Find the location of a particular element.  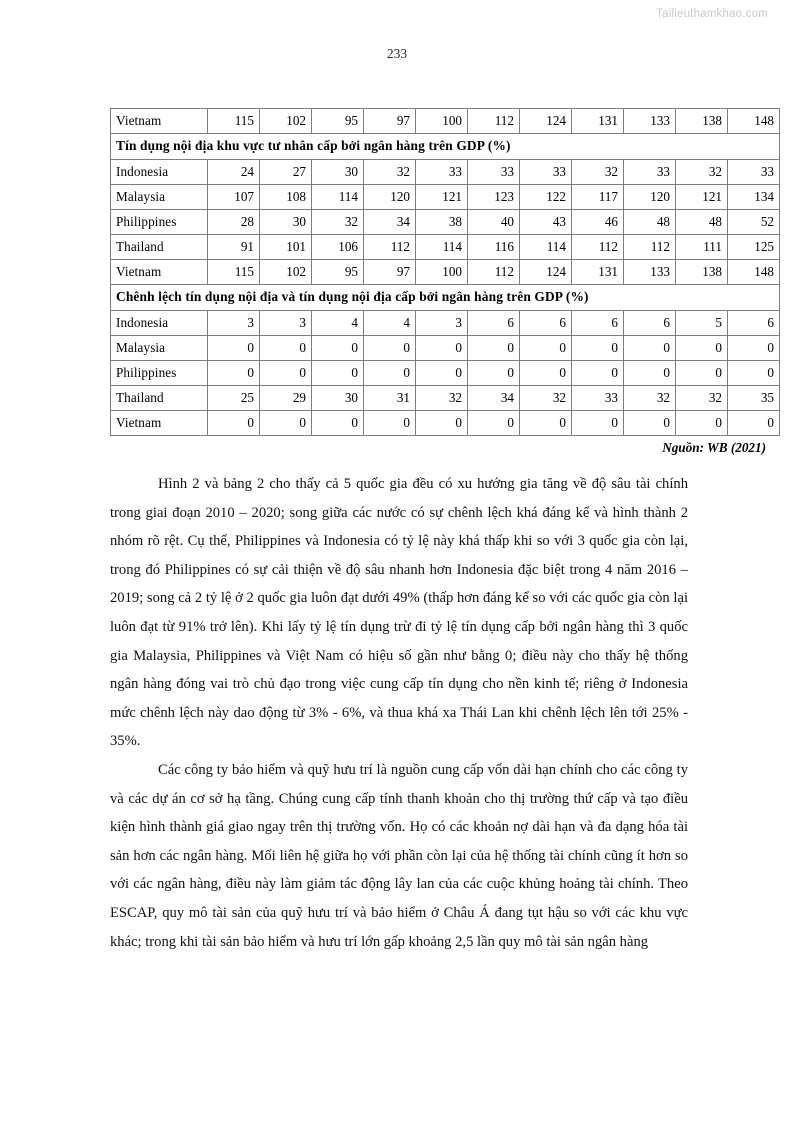

page-number: 233 is located at coordinates (397, 53).